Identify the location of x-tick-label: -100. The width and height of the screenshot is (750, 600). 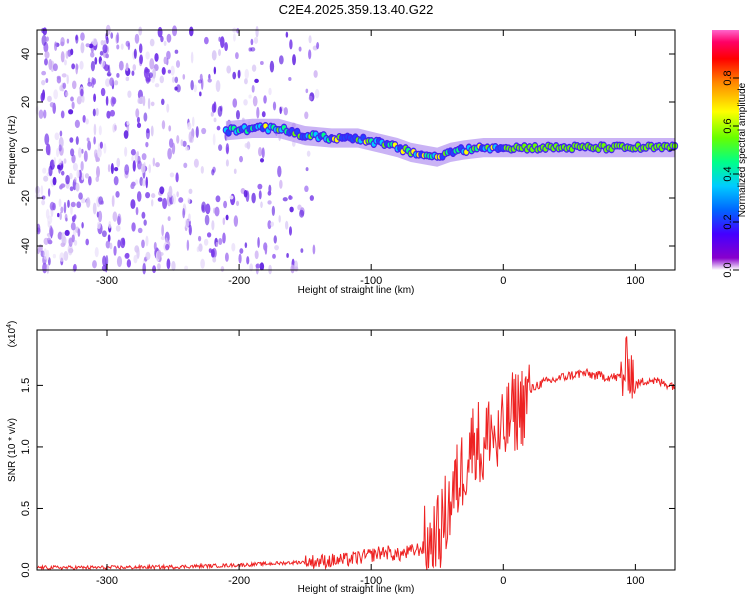
(371, 281).